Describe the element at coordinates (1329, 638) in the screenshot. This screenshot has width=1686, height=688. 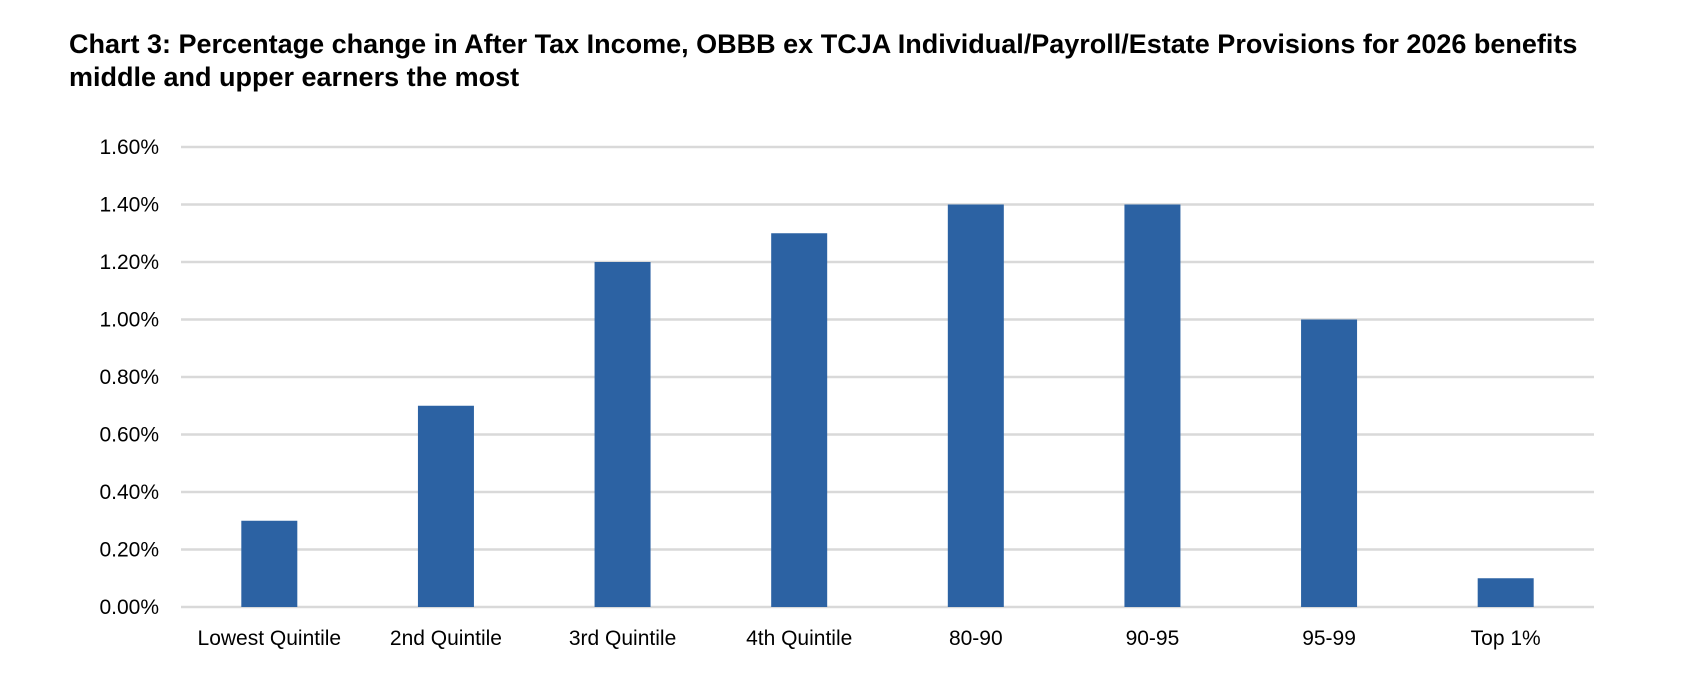
I see `x-tick-label: 95-99` at that location.